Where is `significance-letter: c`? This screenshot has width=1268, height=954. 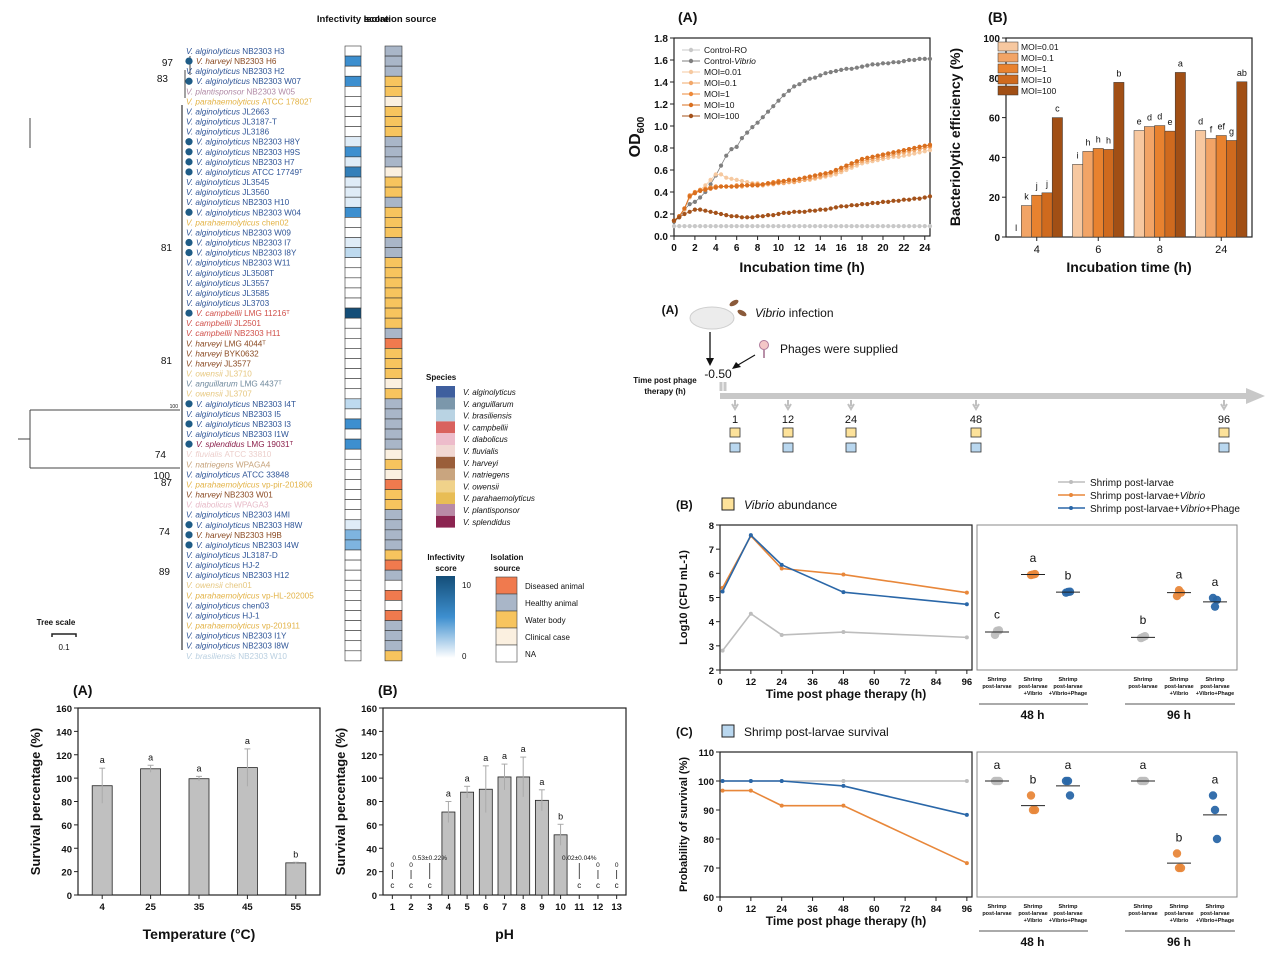 significance-letter: c is located at coordinates (579, 885).